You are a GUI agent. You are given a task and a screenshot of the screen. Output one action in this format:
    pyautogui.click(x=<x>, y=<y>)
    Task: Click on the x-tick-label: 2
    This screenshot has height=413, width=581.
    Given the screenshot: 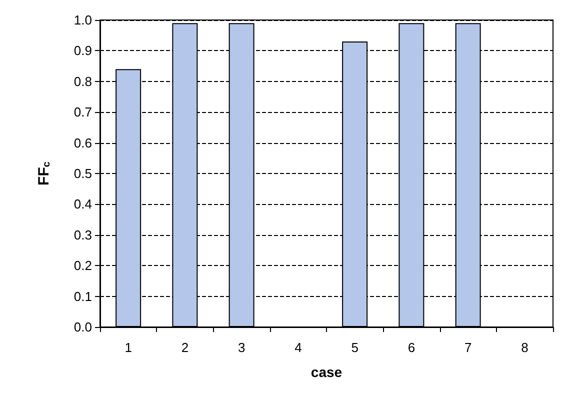 What is the action you would take?
    pyautogui.click(x=185, y=347)
    